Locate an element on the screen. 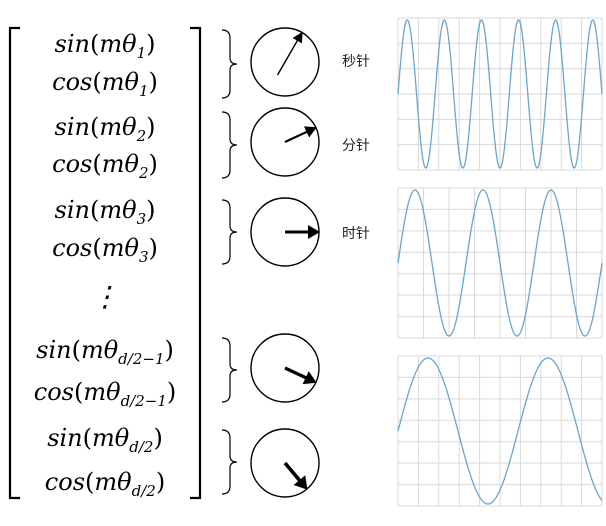 The width and height of the screenshot is (606, 526). vector-entry-sin-3: sin(mθ2) is located at coordinates (105, 129).